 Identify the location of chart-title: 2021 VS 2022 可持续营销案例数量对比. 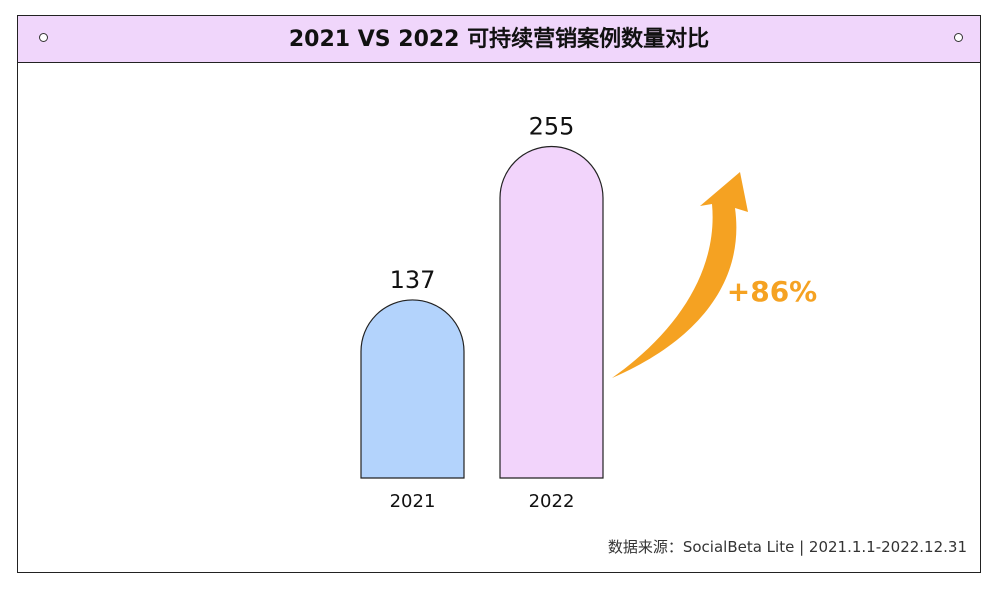
(499, 39).